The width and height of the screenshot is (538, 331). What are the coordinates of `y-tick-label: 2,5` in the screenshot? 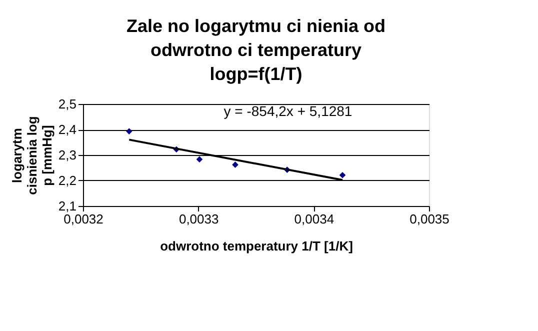 It's located at (67, 104).